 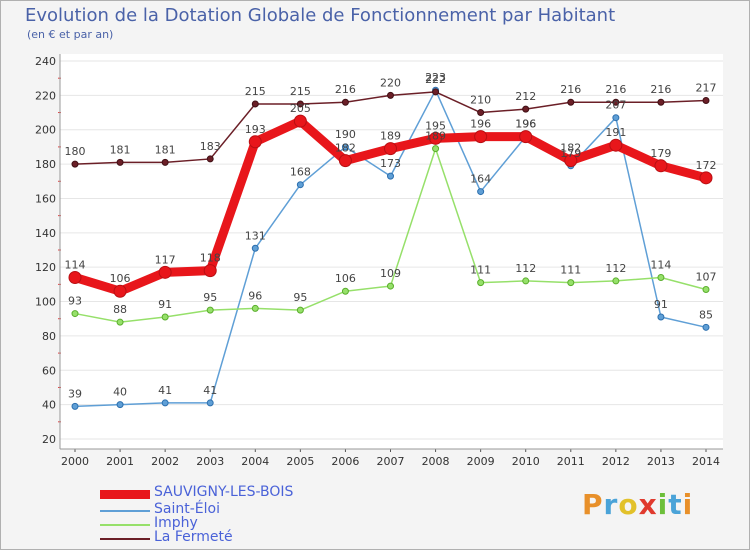 I want to click on x-tick-label: 2009, so click(x=481, y=461).